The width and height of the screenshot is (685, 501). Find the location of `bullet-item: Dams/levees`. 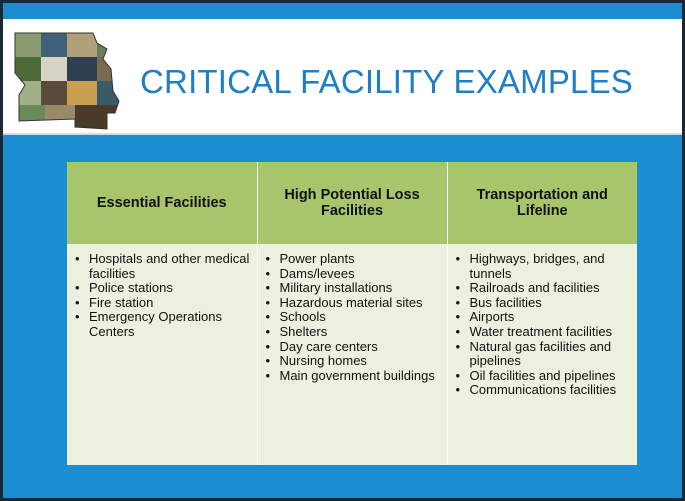

bullet-item: Dams/levees is located at coordinates (354, 274).